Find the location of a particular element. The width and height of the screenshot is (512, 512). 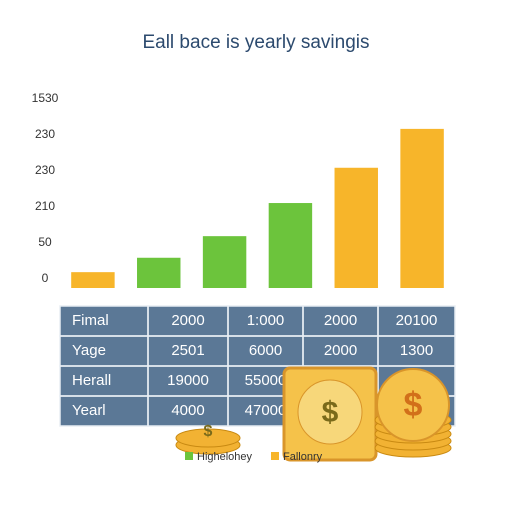

y-tick-label: 210 is located at coordinates (45, 206).